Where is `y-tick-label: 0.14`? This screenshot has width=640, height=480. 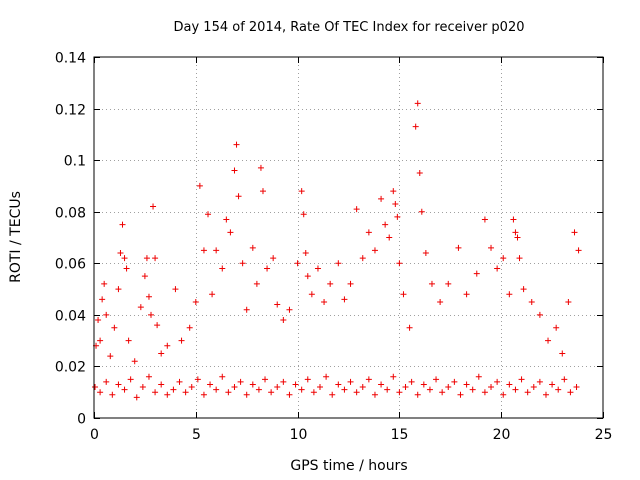
y-tick-label: 0.14 is located at coordinates (70, 59).